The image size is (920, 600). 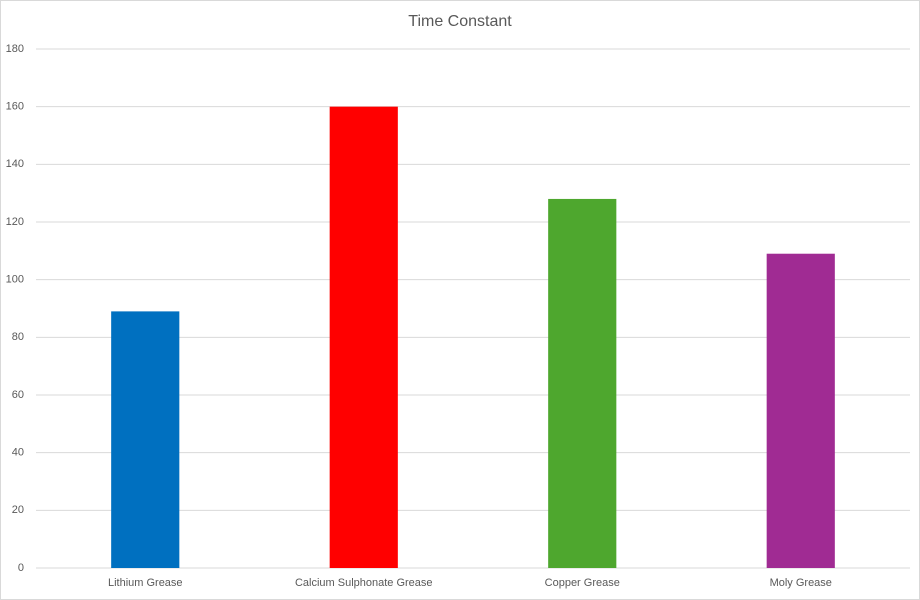 I want to click on y-tick-label: 20, so click(x=18, y=510).